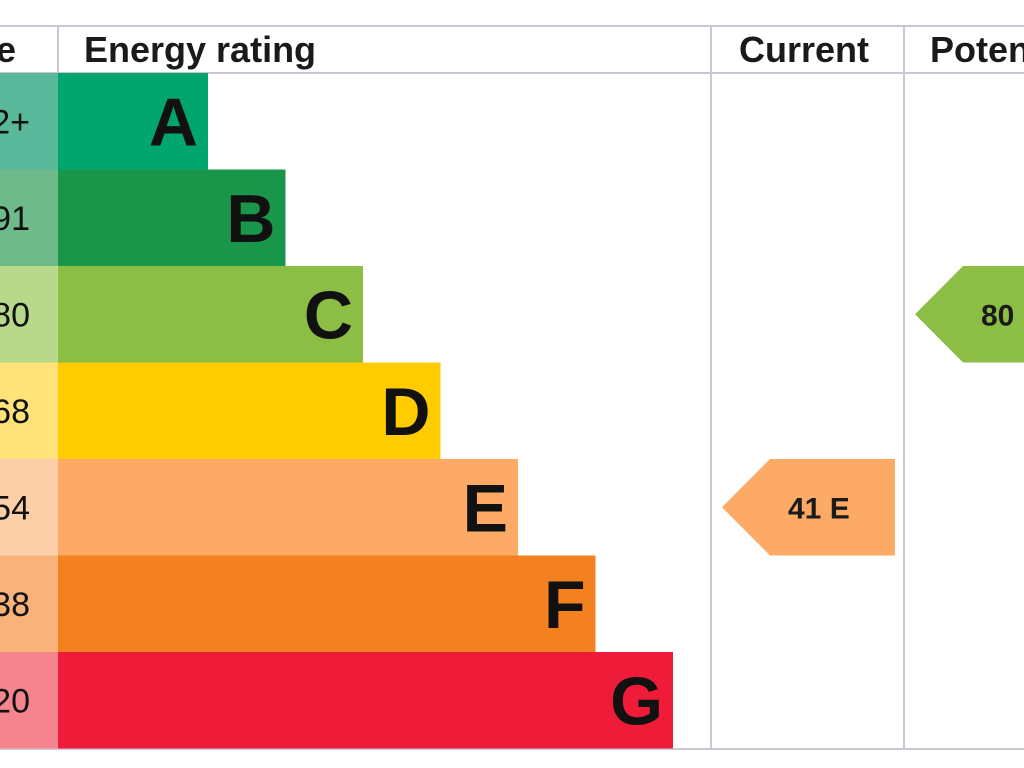  I want to click on score-range-c: 69-80, so click(15, 315).